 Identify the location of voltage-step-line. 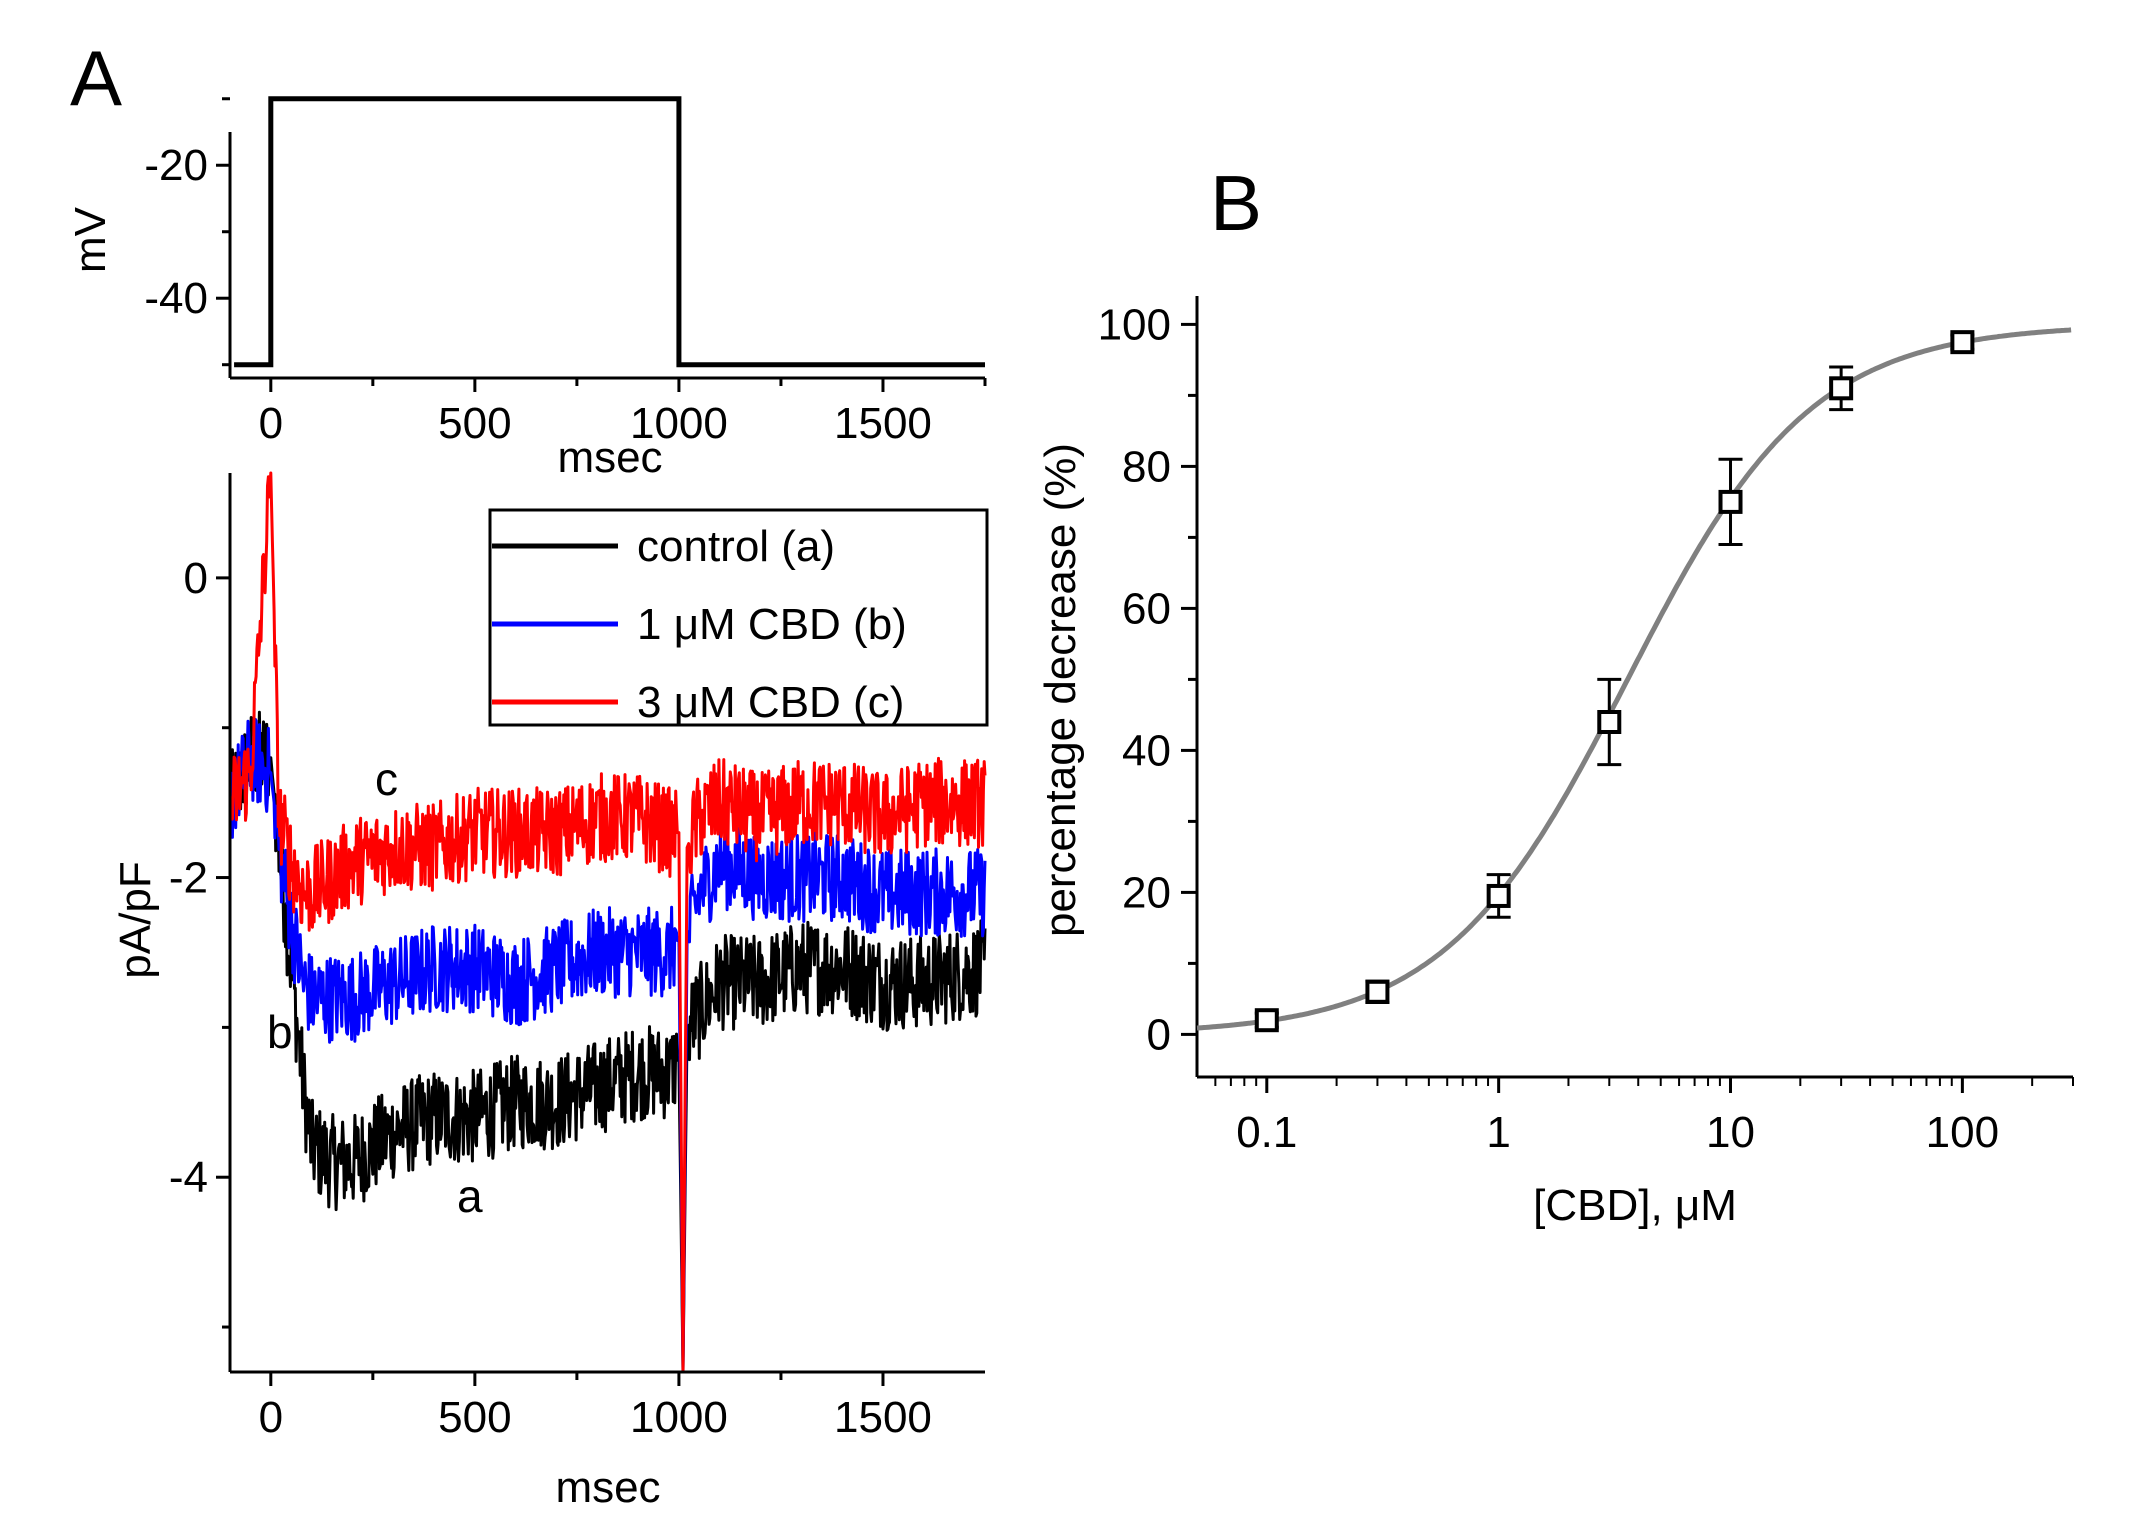
(609, 232).